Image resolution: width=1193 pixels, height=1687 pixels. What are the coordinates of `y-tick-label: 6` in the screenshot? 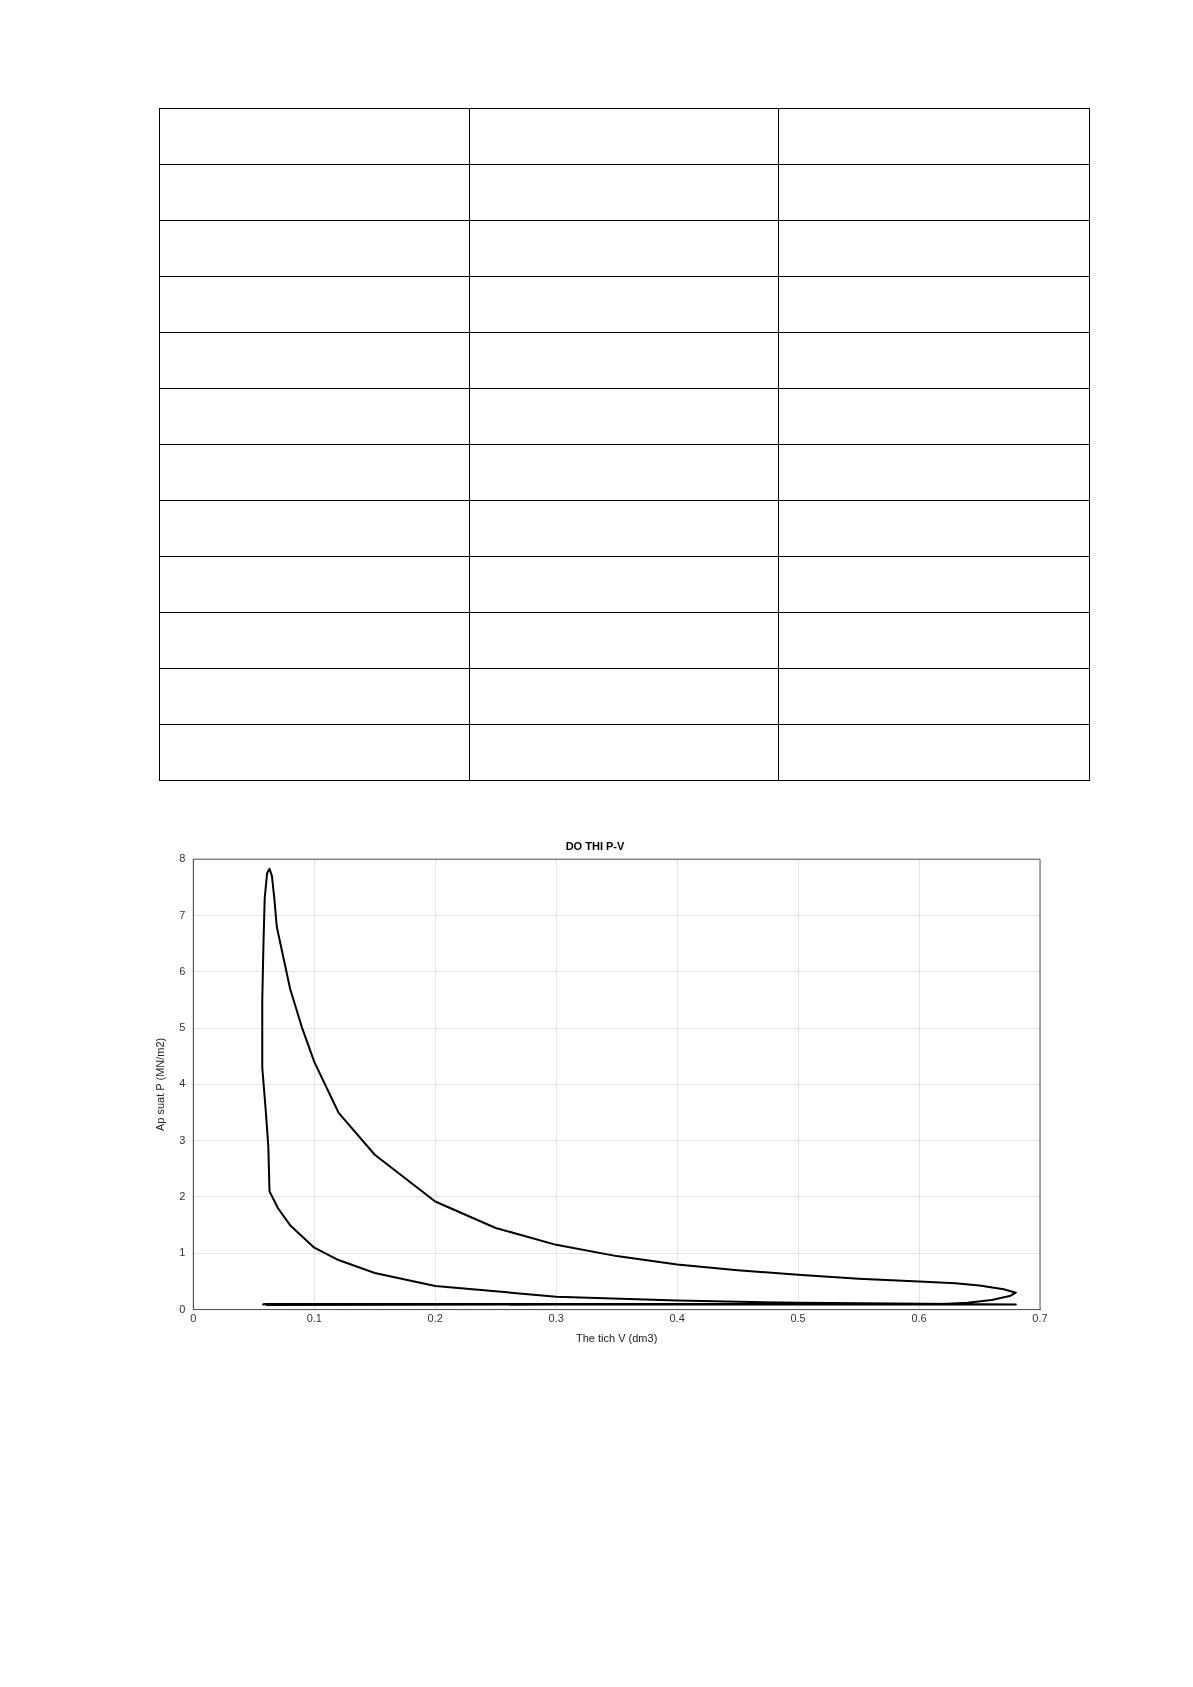 It's located at (182, 970).